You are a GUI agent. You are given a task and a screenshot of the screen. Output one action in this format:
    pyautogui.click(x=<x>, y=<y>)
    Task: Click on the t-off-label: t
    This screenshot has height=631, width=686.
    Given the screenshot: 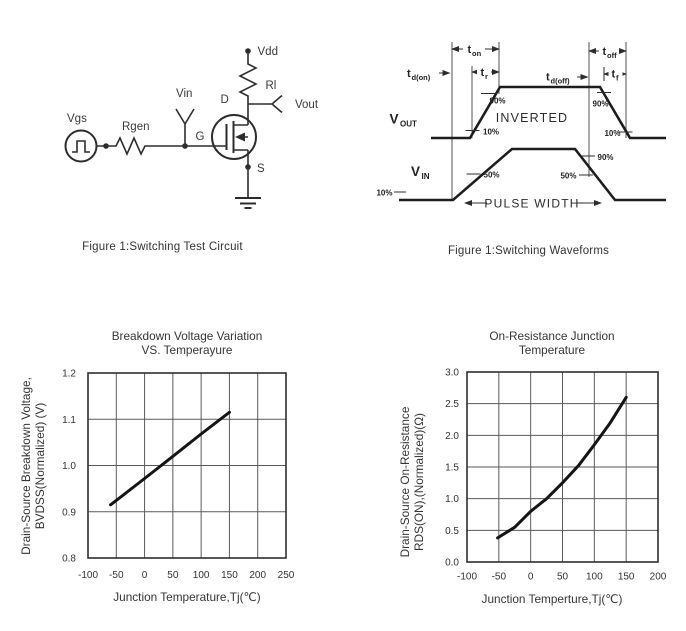 What is the action you would take?
    pyautogui.click(x=605, y=52)
    